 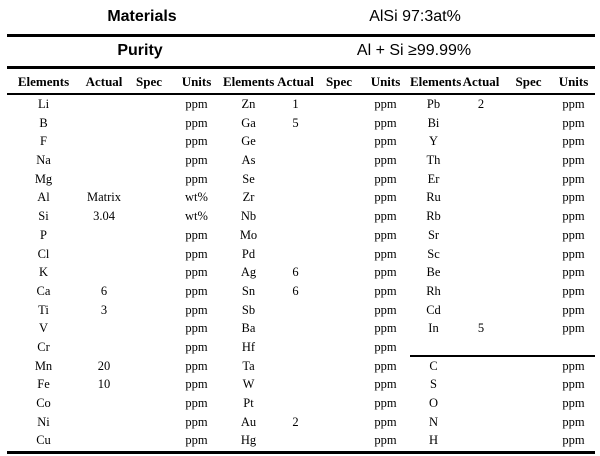 I want to click on table-cell-group-1-row13-spec, so click(x=149, y=328).